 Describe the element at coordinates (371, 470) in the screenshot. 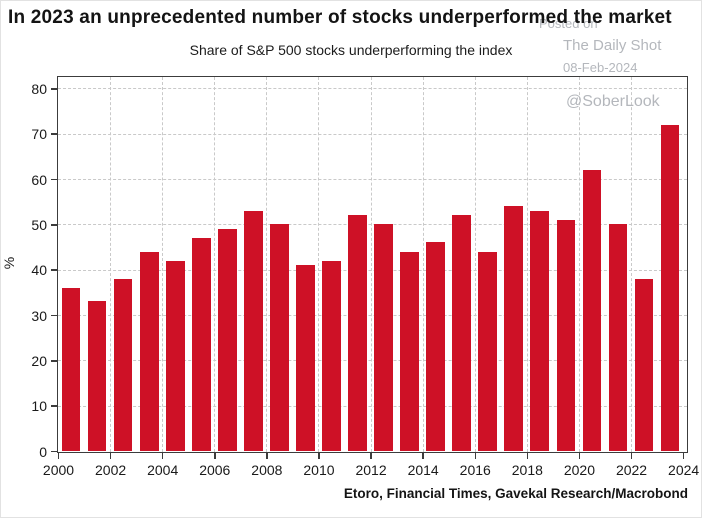

I see `x-tick-label-2012: 2012` at that location.